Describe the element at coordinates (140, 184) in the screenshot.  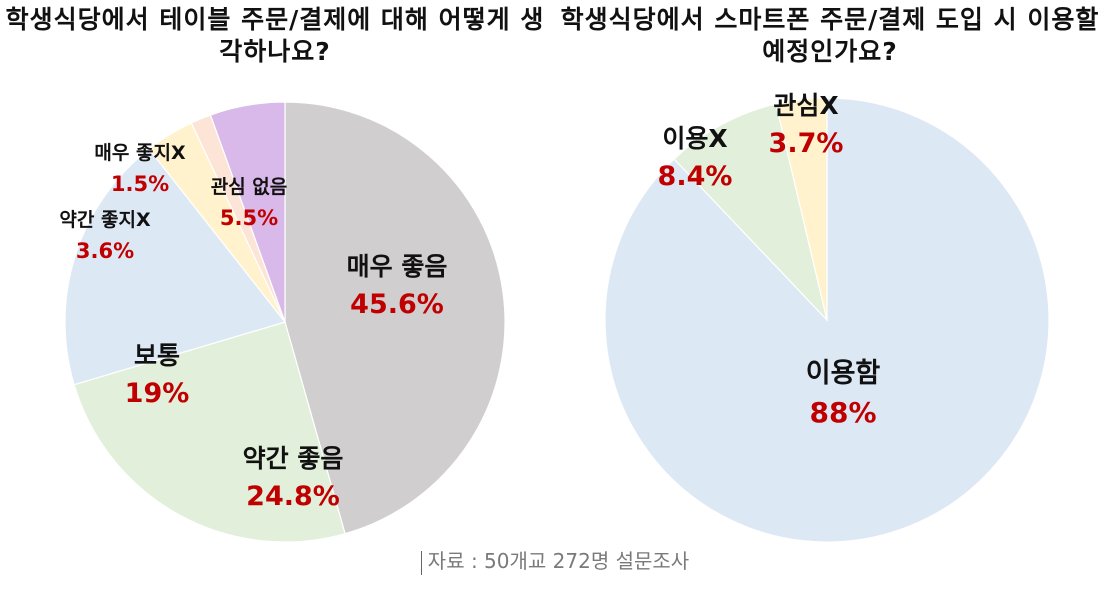
I see `slice-percent: 1.5%` at that location.